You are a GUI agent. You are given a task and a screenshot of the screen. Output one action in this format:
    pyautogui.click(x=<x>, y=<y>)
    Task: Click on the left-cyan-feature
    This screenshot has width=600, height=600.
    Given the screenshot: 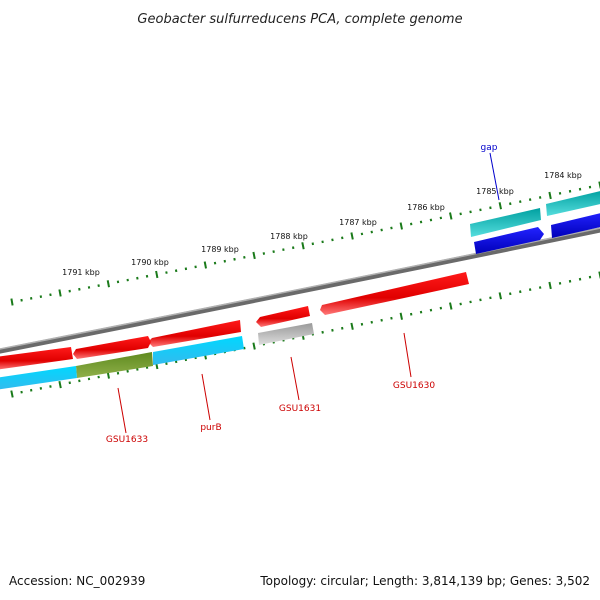 What is the action you would take?
    pyautogui.click(x=38, y=378)
    